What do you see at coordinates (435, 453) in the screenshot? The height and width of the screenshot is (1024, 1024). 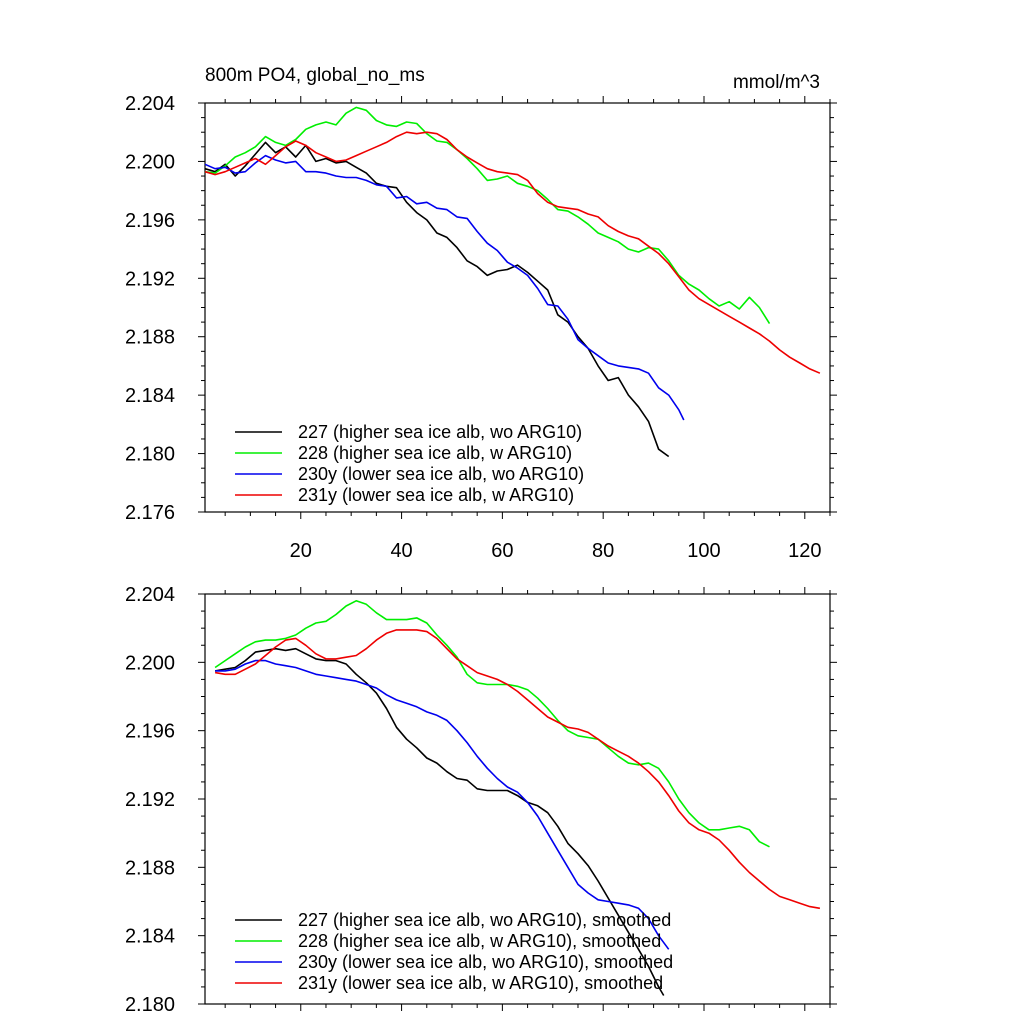 I see `legend-label: 228 (higher sea ice alb, w ARG10)` at bounding box center [435, 453].